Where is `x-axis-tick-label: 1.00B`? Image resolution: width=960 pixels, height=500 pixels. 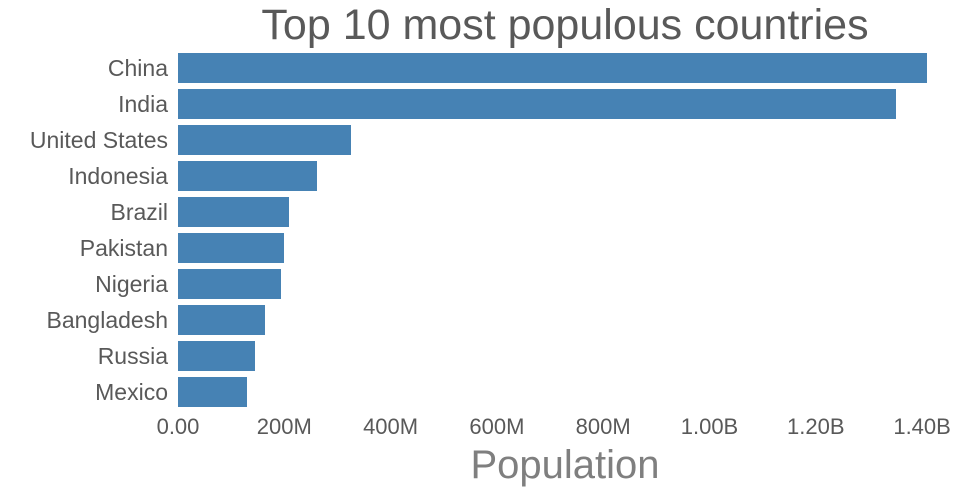 x-axis-tick-label: 1.00B is located at coordinates (709, 426).